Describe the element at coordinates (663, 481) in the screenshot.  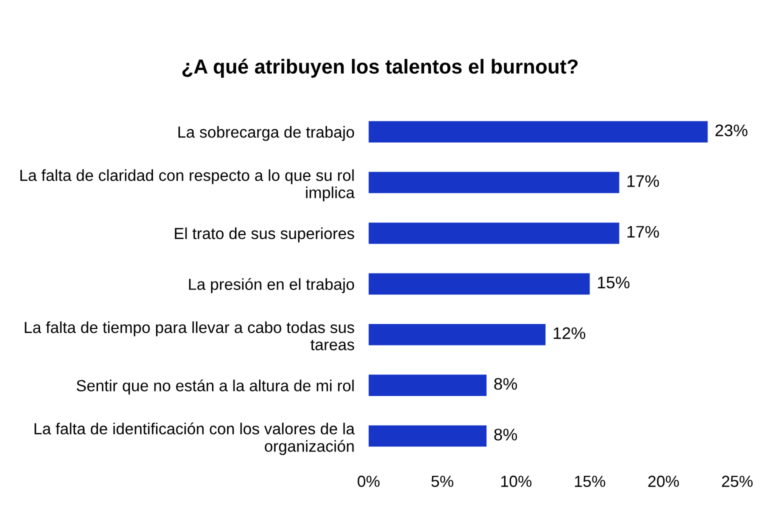
I see `x-tick-label: 20%` at that location.